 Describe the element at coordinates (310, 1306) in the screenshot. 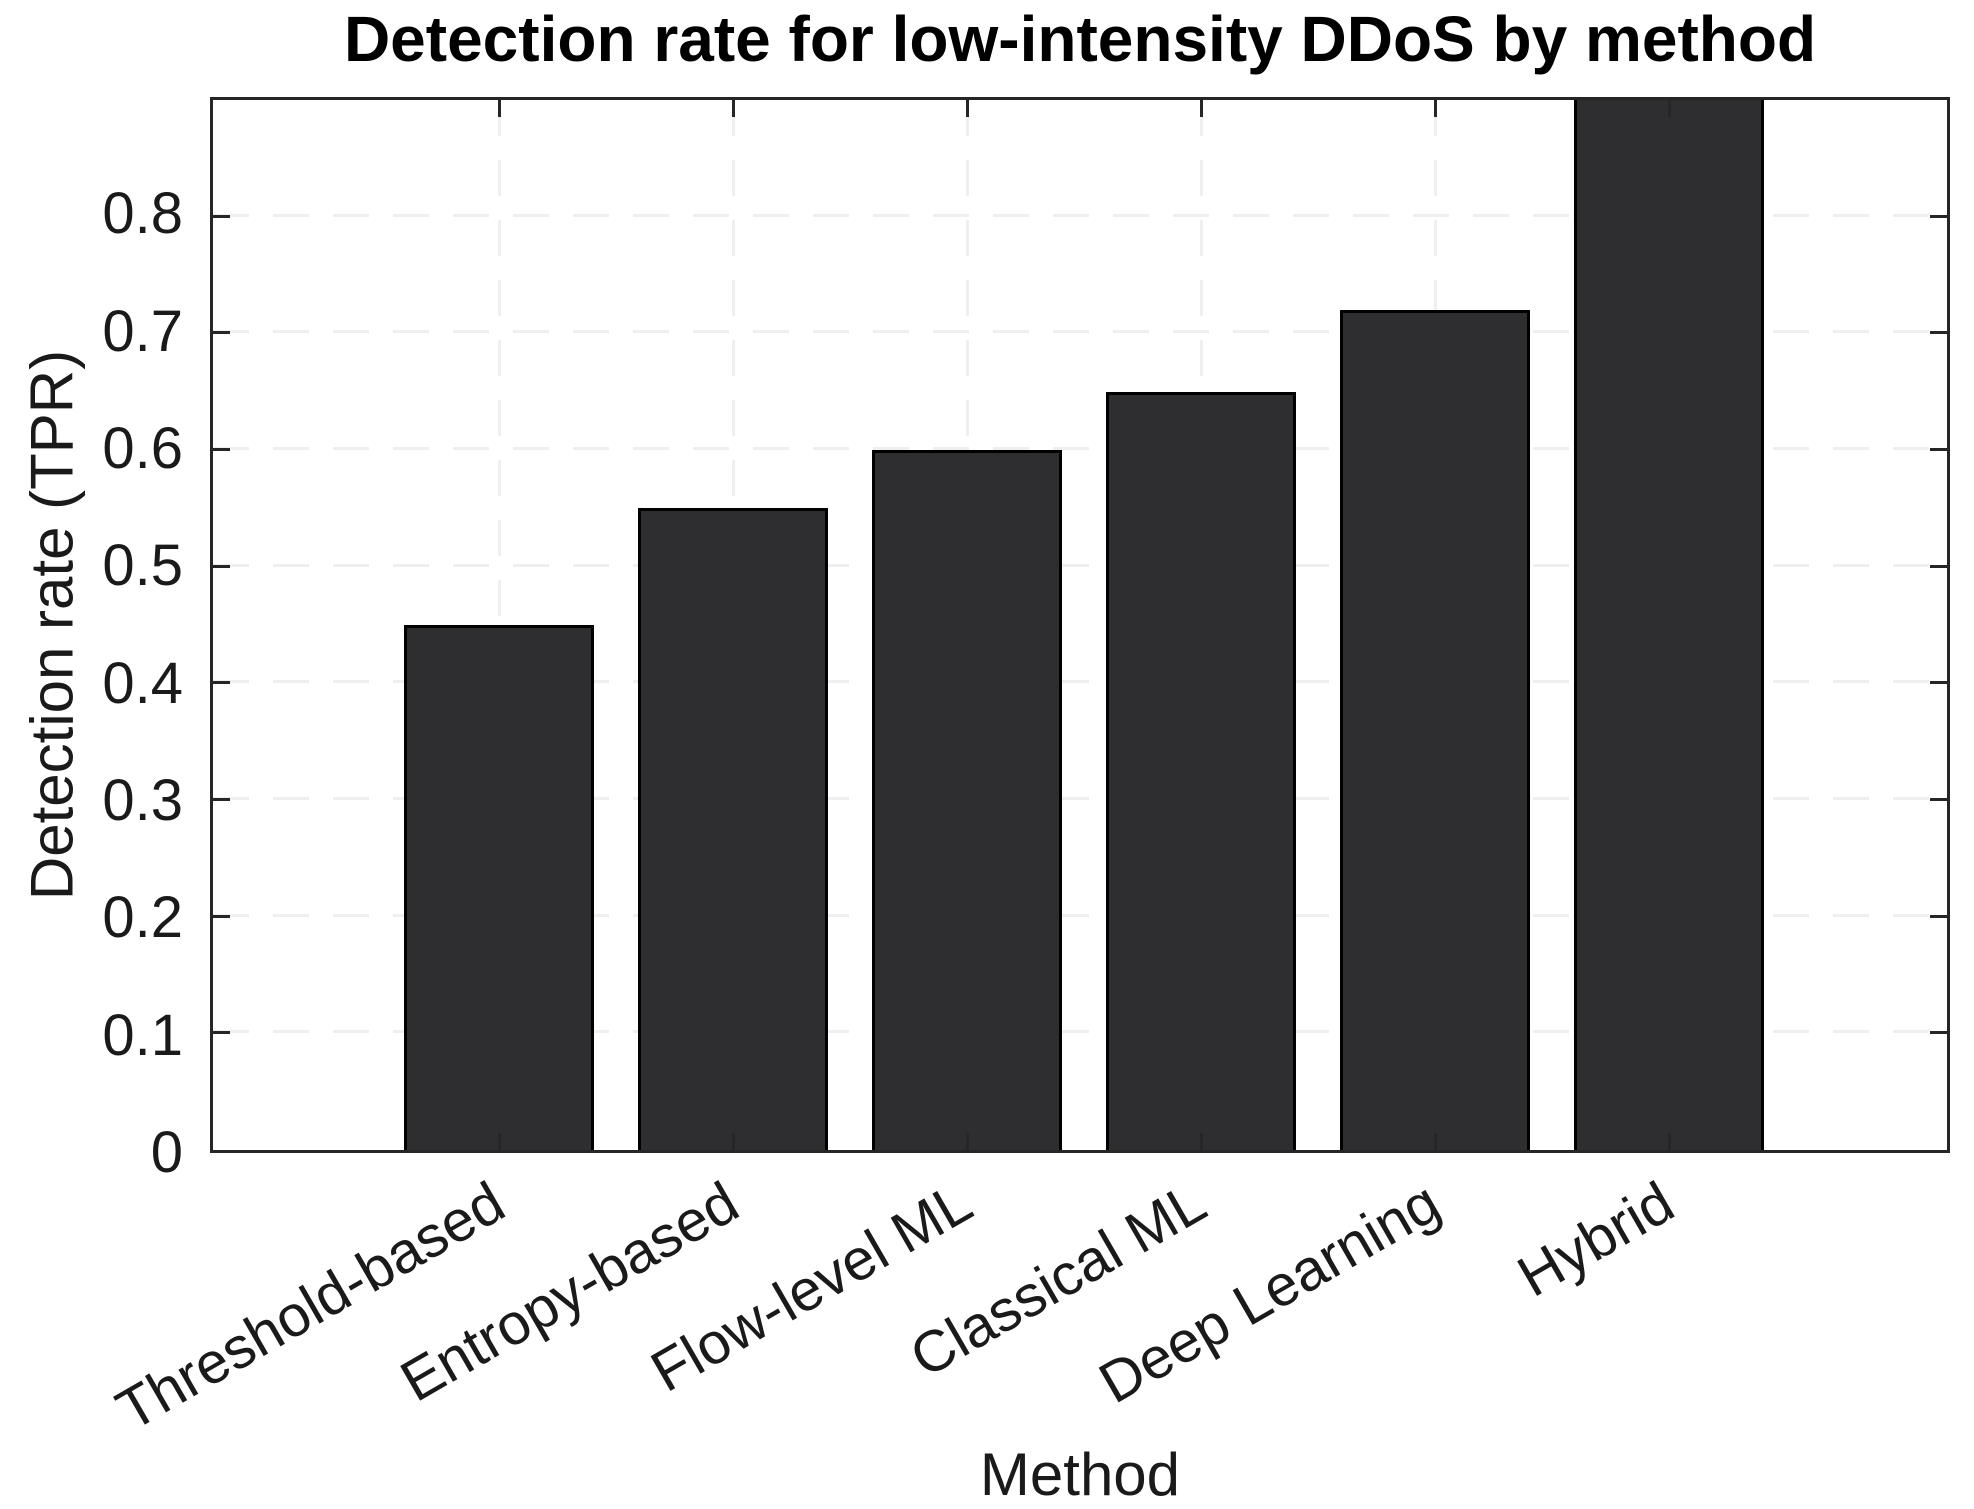

I see `x-tick-label: Threshold-based` at that location.